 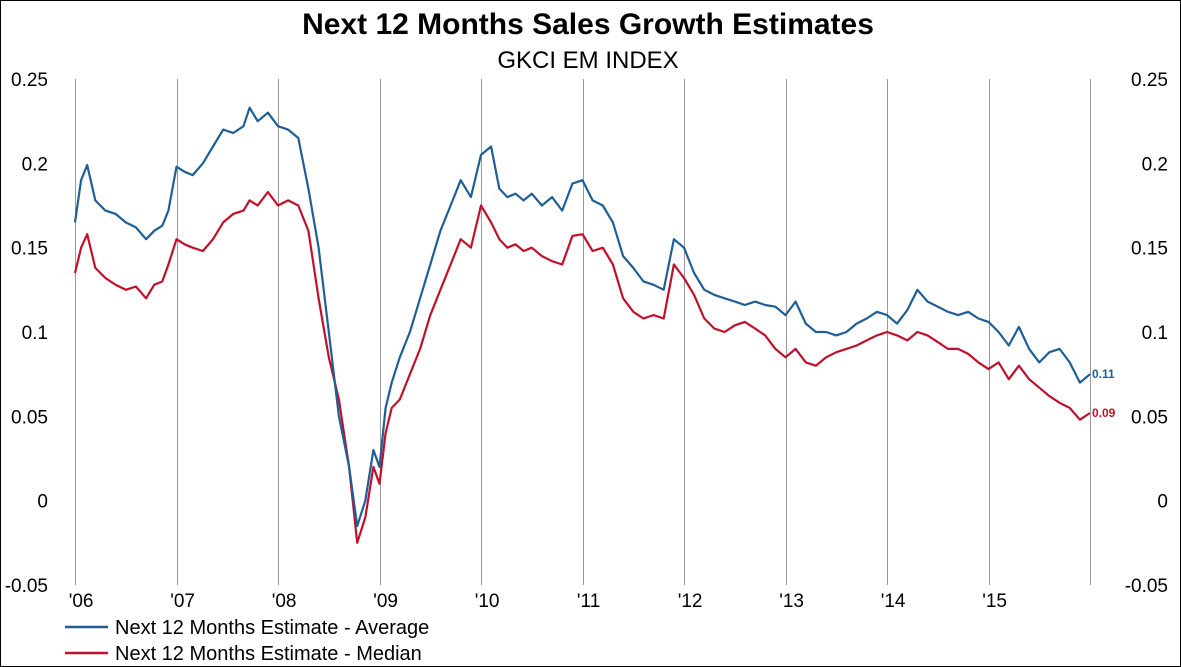 What do you see at coordinates (29, 249) in the screenshot?
I see `y-tick-label-left: 0.15` at bounding box center [29, 249].